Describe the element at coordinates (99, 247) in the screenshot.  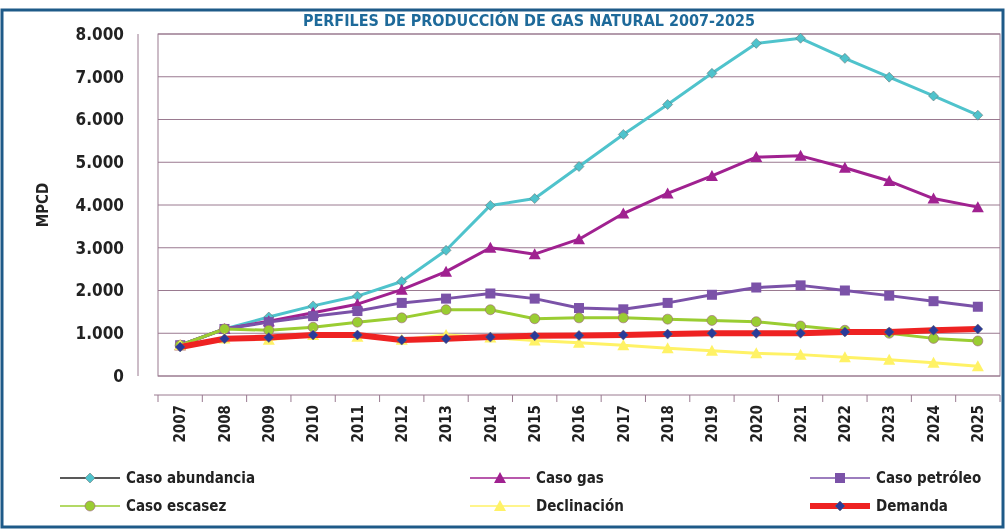
I see `y-tick-label: 3.000` at that location.